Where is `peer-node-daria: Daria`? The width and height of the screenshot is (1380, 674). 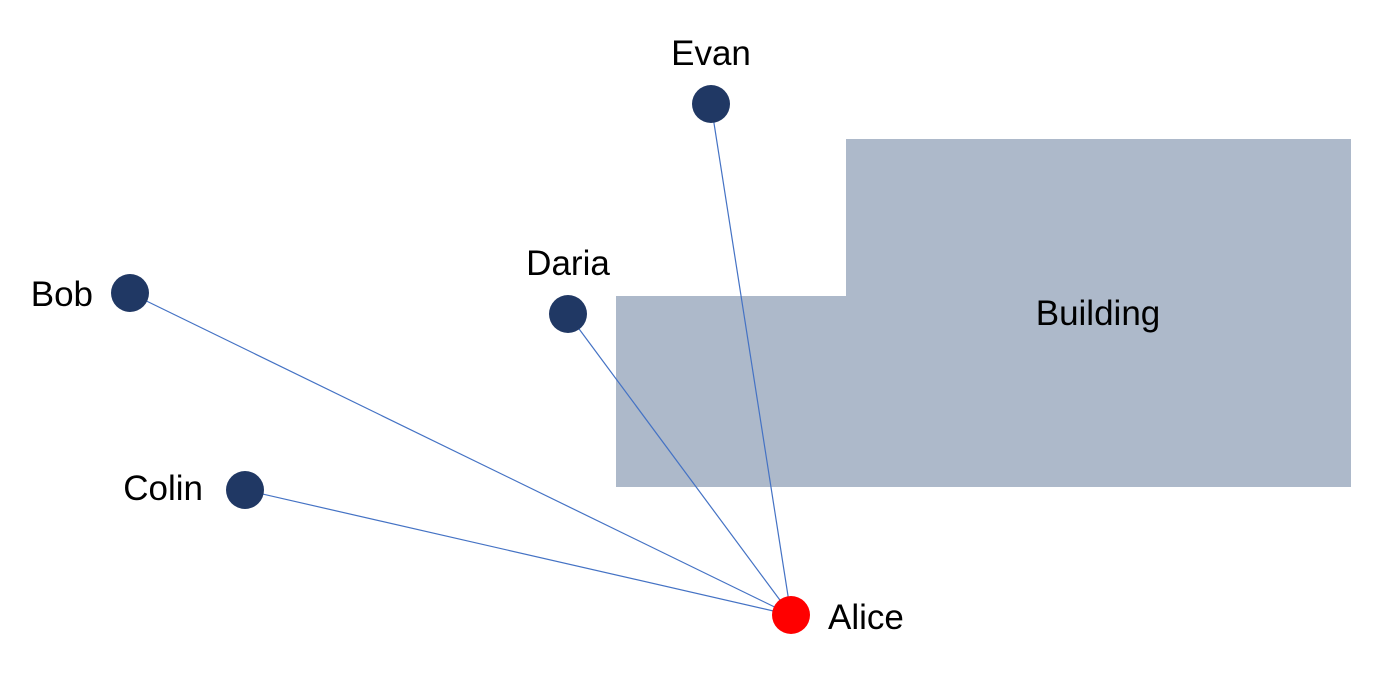
peer-node-daria: Daria is located at coordinates (568, 288).